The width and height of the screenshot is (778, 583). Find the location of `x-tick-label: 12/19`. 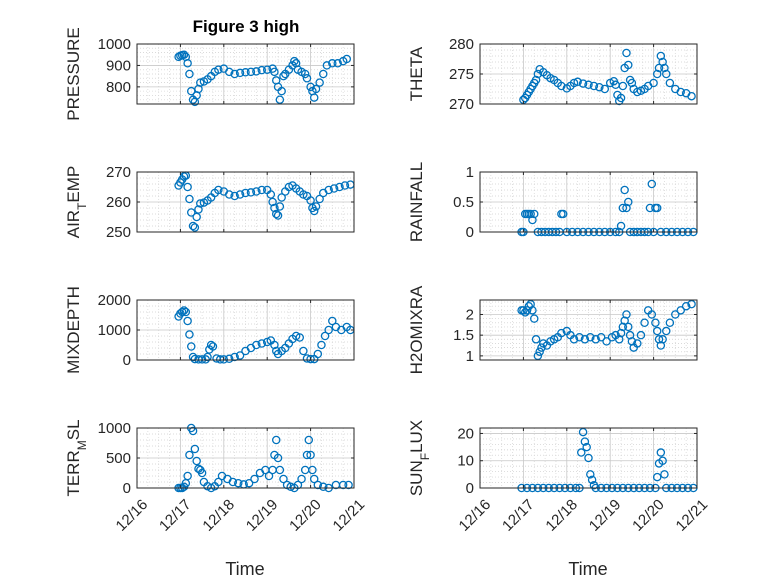

x-tick-label: 12/19 is located at coordinates (262, 515).